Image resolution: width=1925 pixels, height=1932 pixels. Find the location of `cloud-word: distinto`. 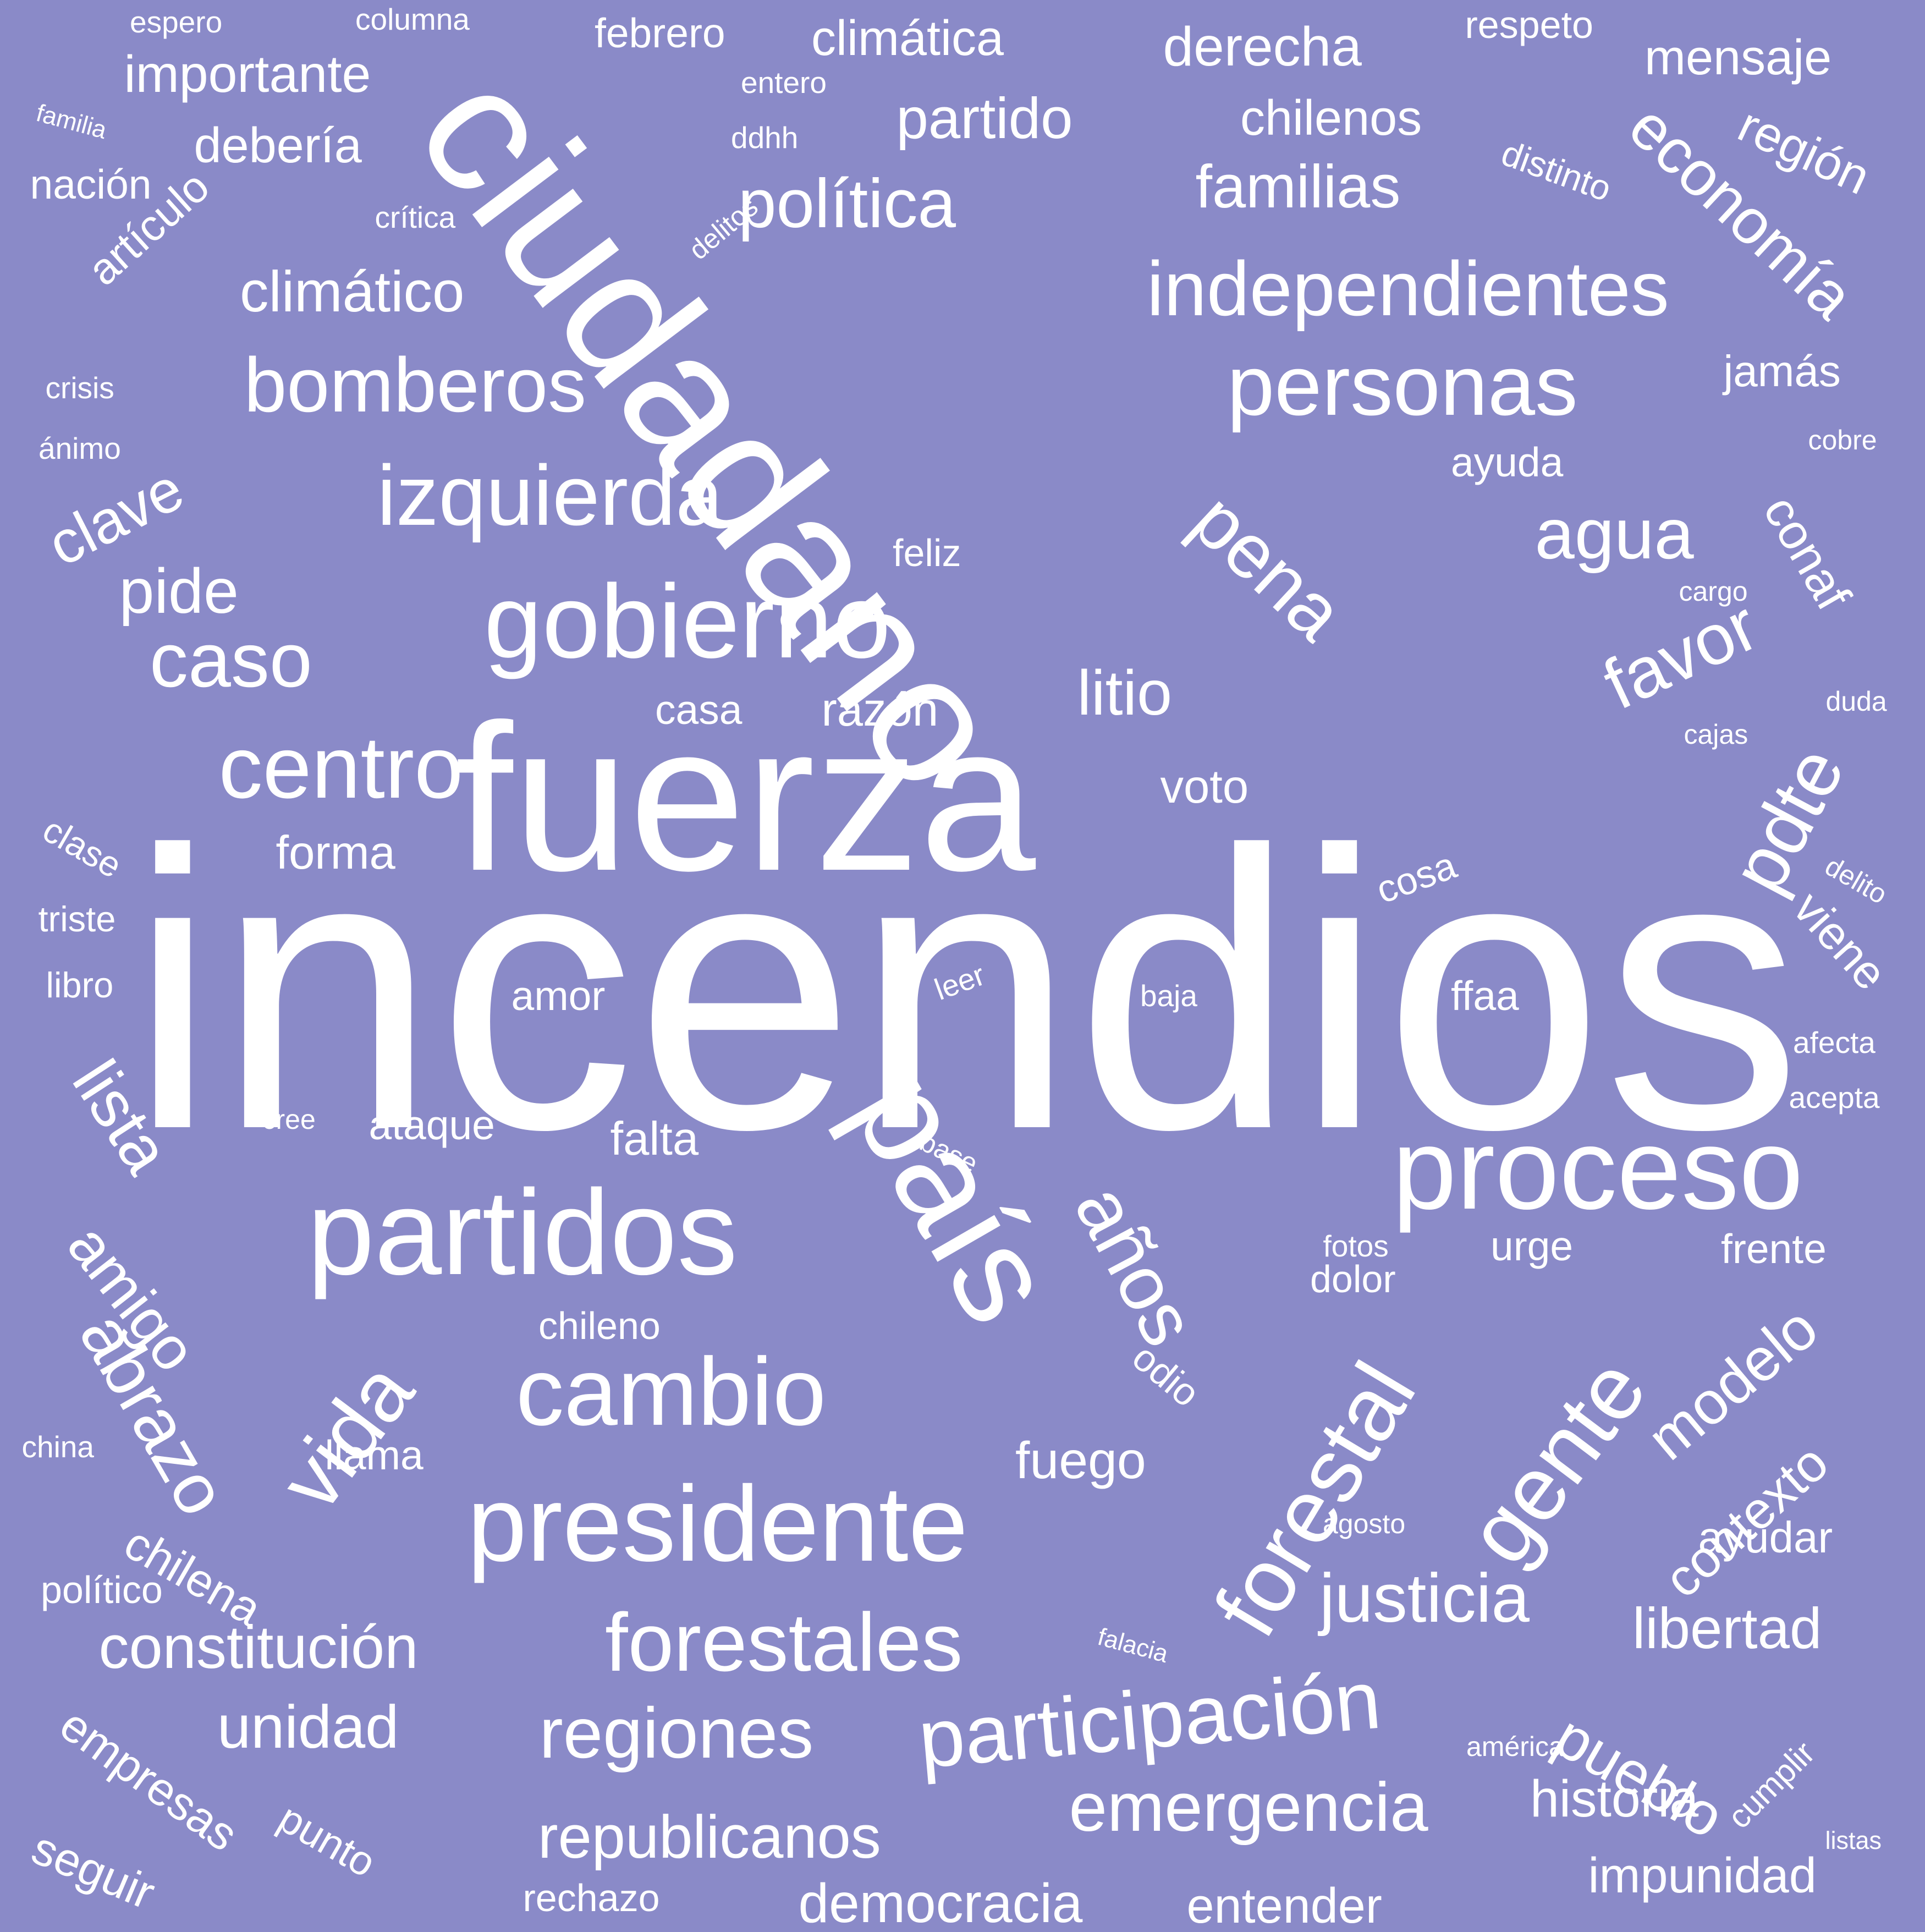

cloud-word: distinto is located at coordinates (1557, 170).